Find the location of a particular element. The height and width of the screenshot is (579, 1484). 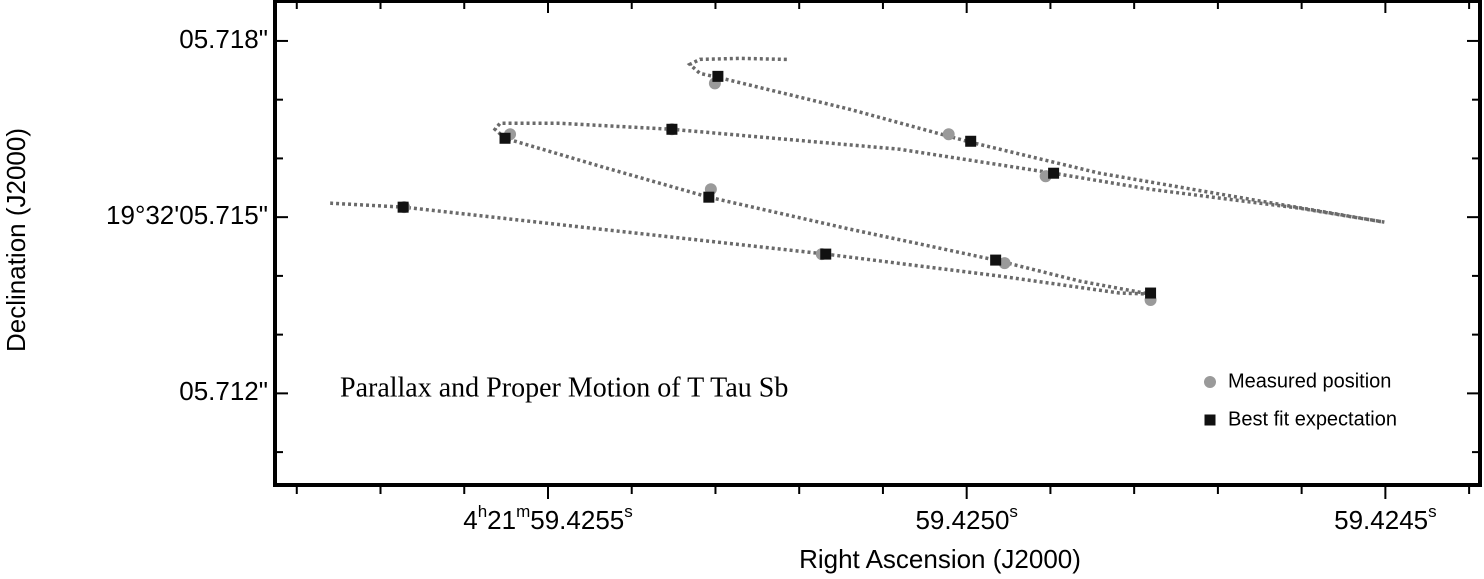

x-tick-label: 59.4250s is located at coordinates (966, 518).